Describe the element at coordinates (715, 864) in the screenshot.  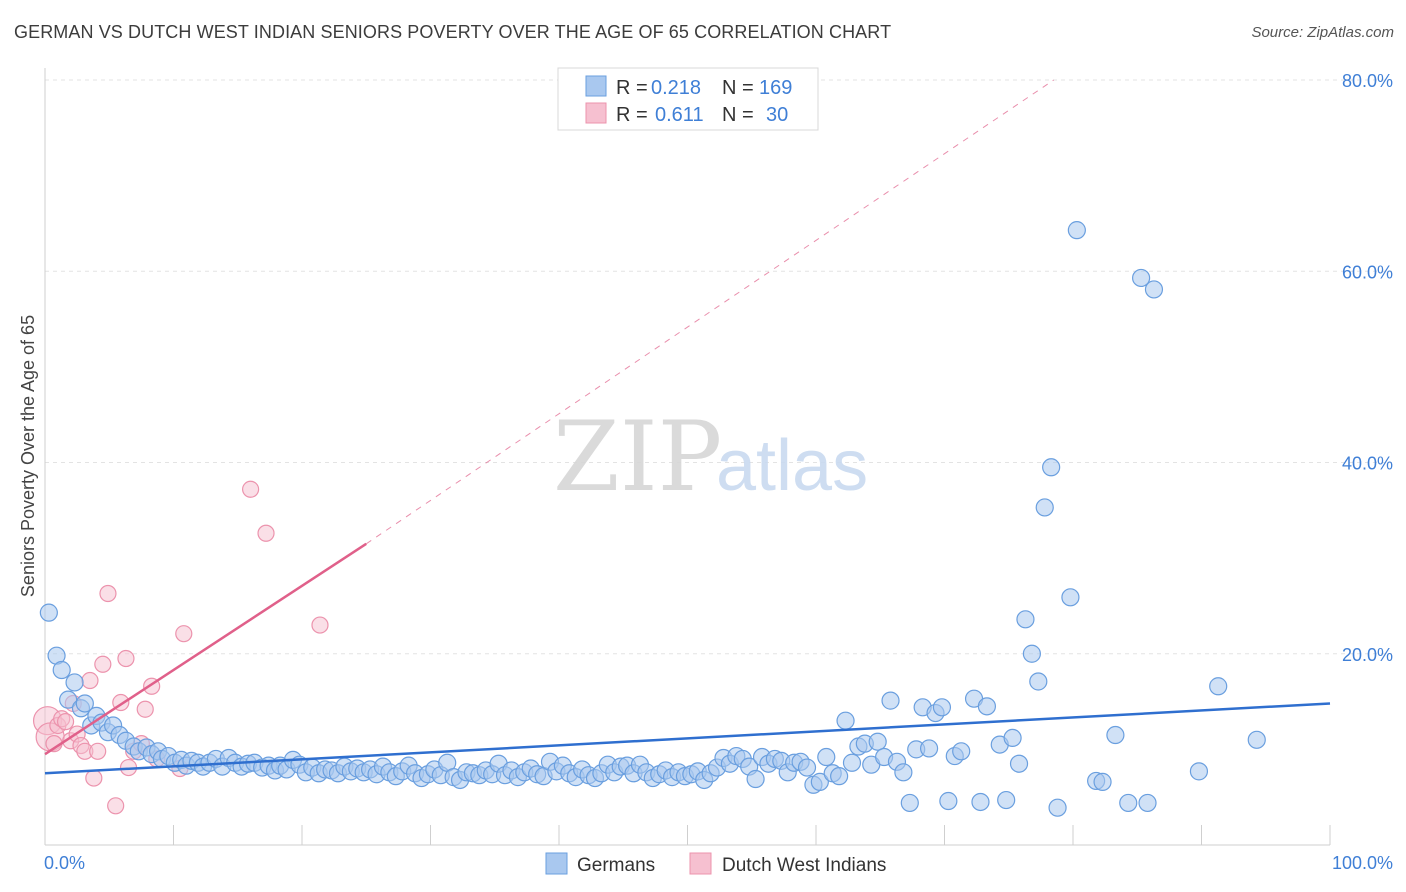
I see `bottom-legend: Germans Dutch West Indians` at that location.